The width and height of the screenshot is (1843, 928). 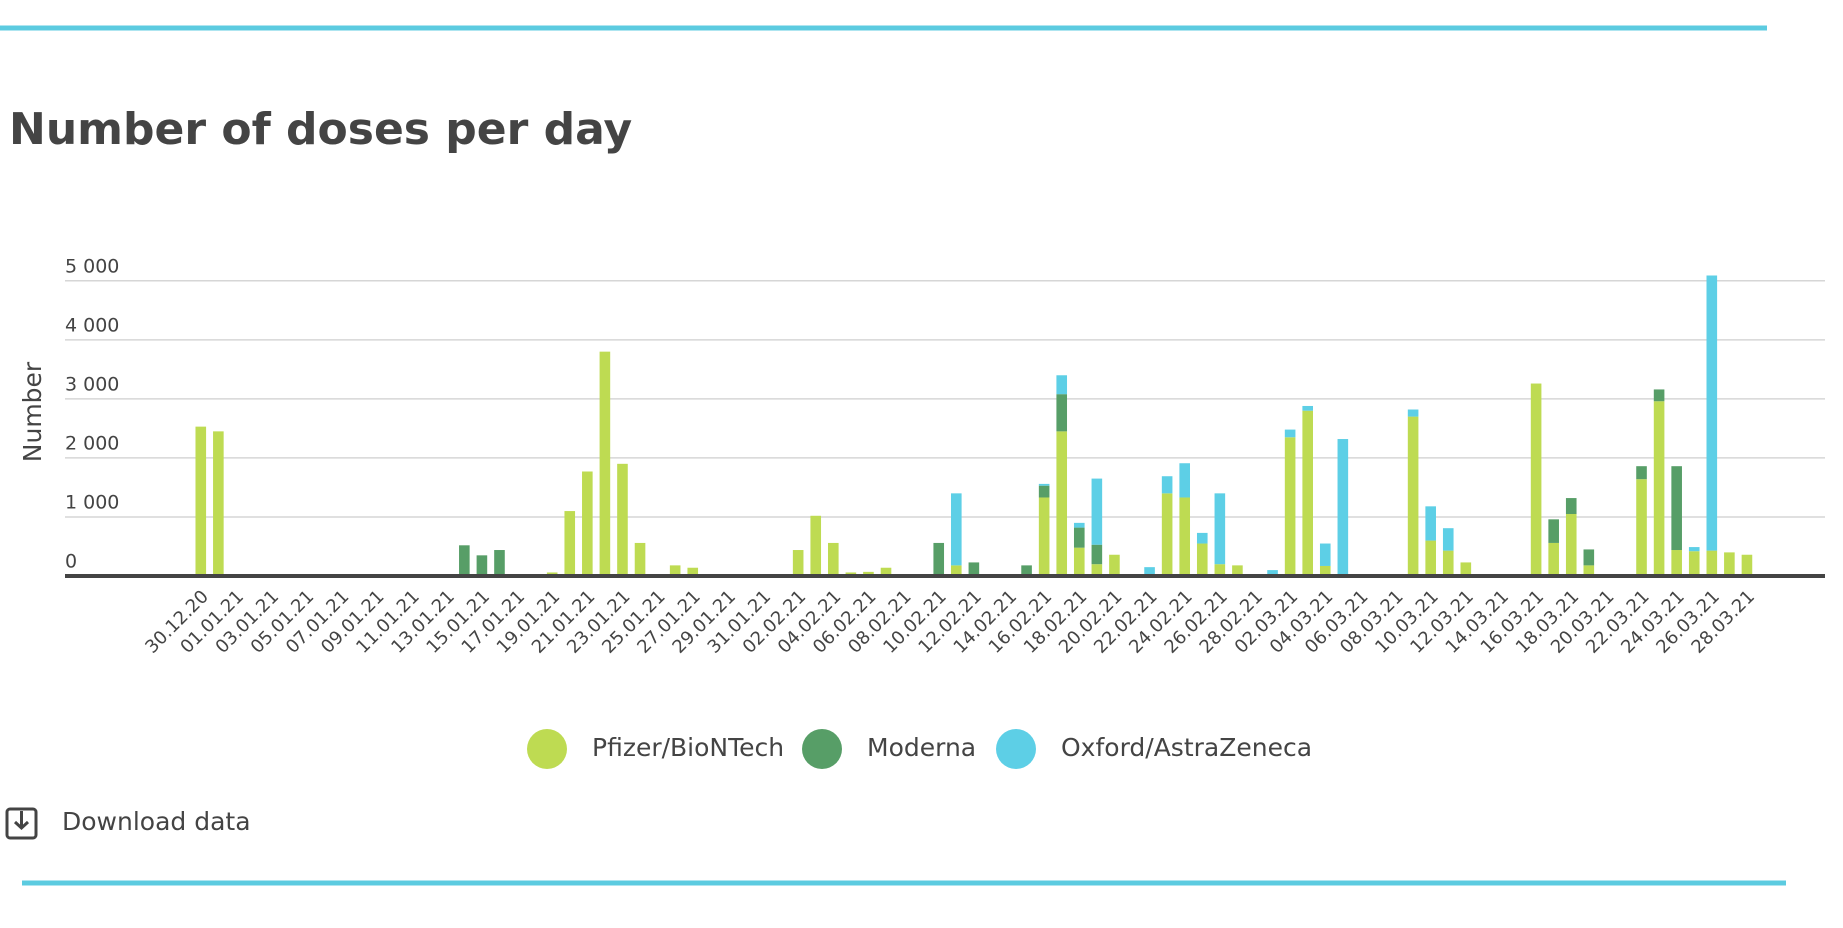 What do you see at coordinates (92, 443) in the screenshot?
I see `y-tick-label: 2 000` at bounding box center [92, 443].